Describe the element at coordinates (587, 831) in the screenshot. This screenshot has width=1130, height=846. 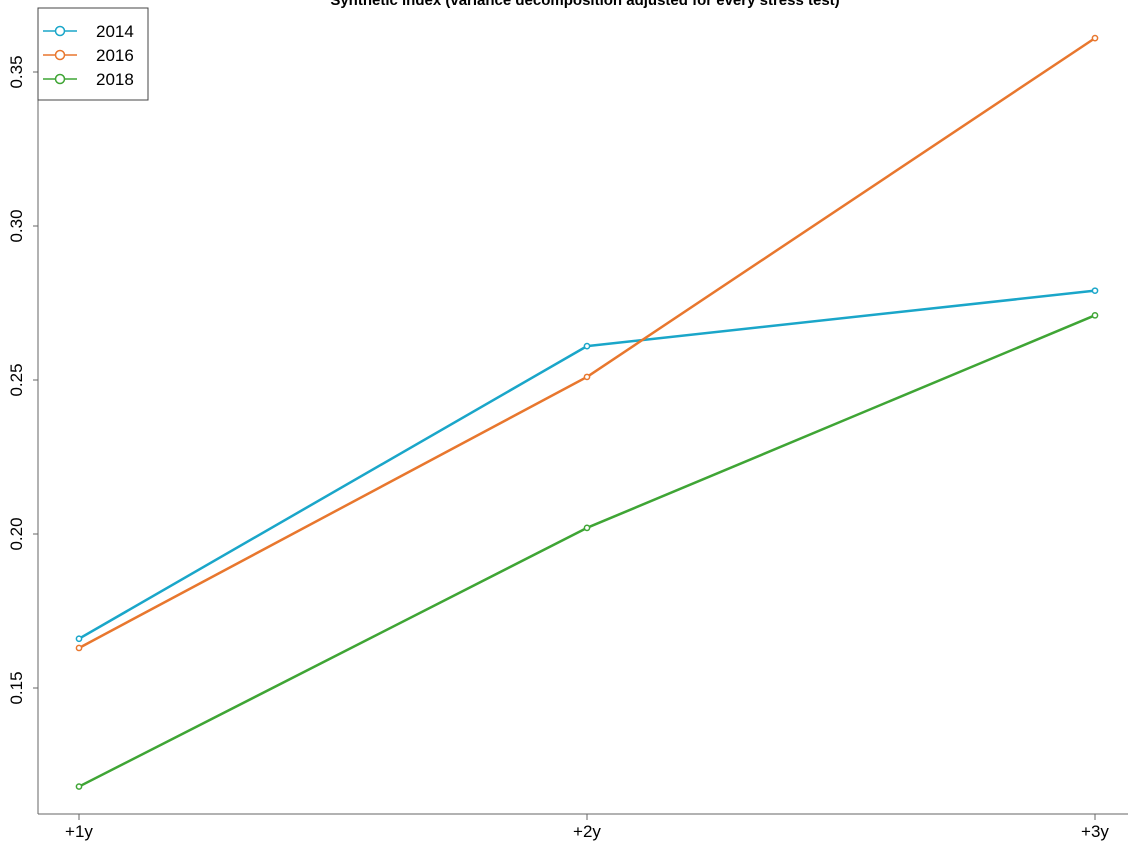
I see `x-tick-label: +2y` at that location.